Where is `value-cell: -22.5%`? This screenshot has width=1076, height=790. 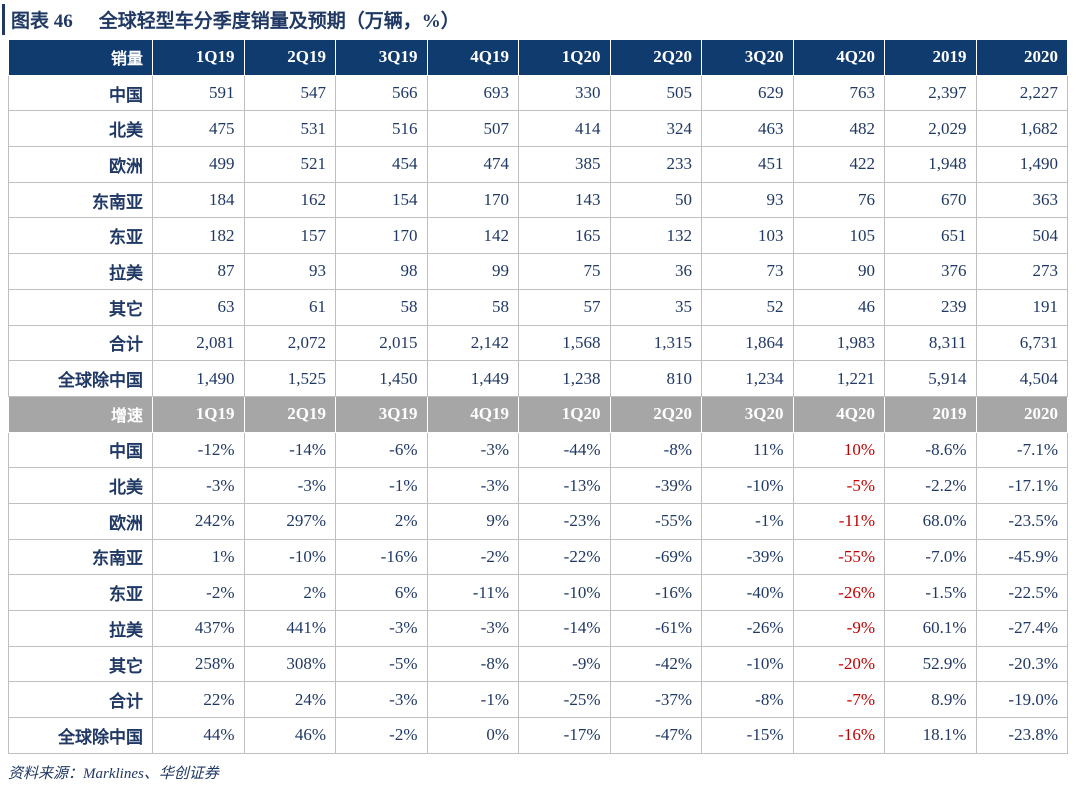 value-cell: -22.5% is located at coordinates (1021, 592).